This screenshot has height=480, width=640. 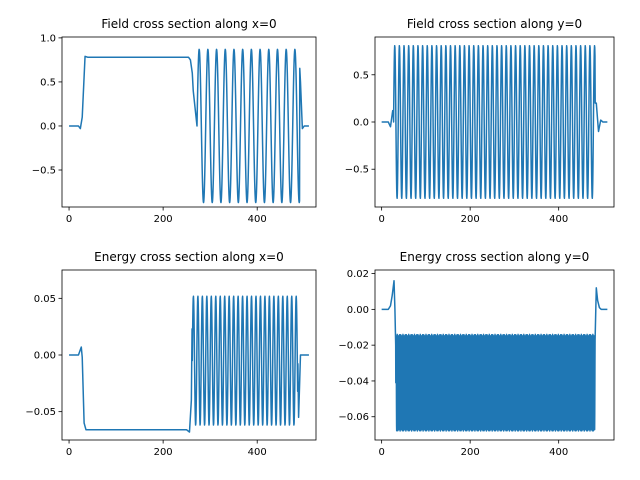 I want to click on y-tick-label: −0.04, so click(x=353, y=381).